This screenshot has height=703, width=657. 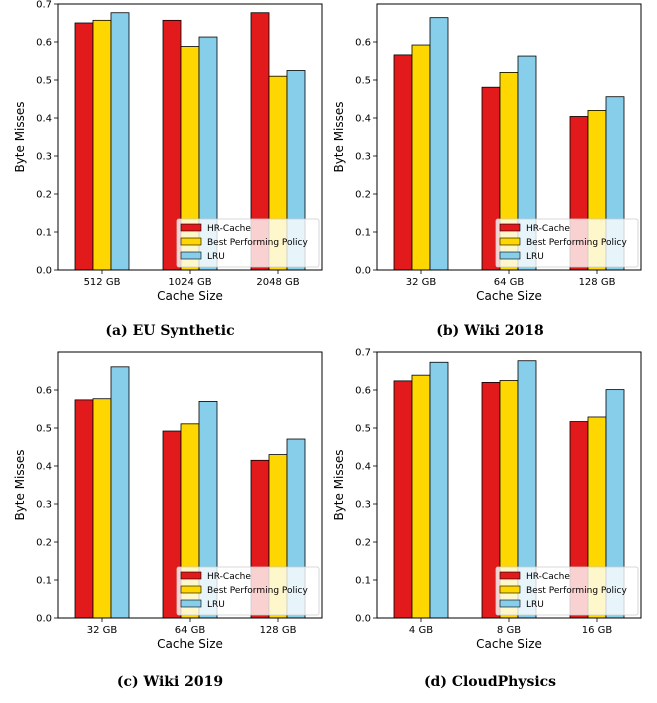 What do you see at coordinates (170, 682) in the screenshot?
I see `caption-wiki-2019: (c) Wiki 2019` at bounding box center [170, 682].